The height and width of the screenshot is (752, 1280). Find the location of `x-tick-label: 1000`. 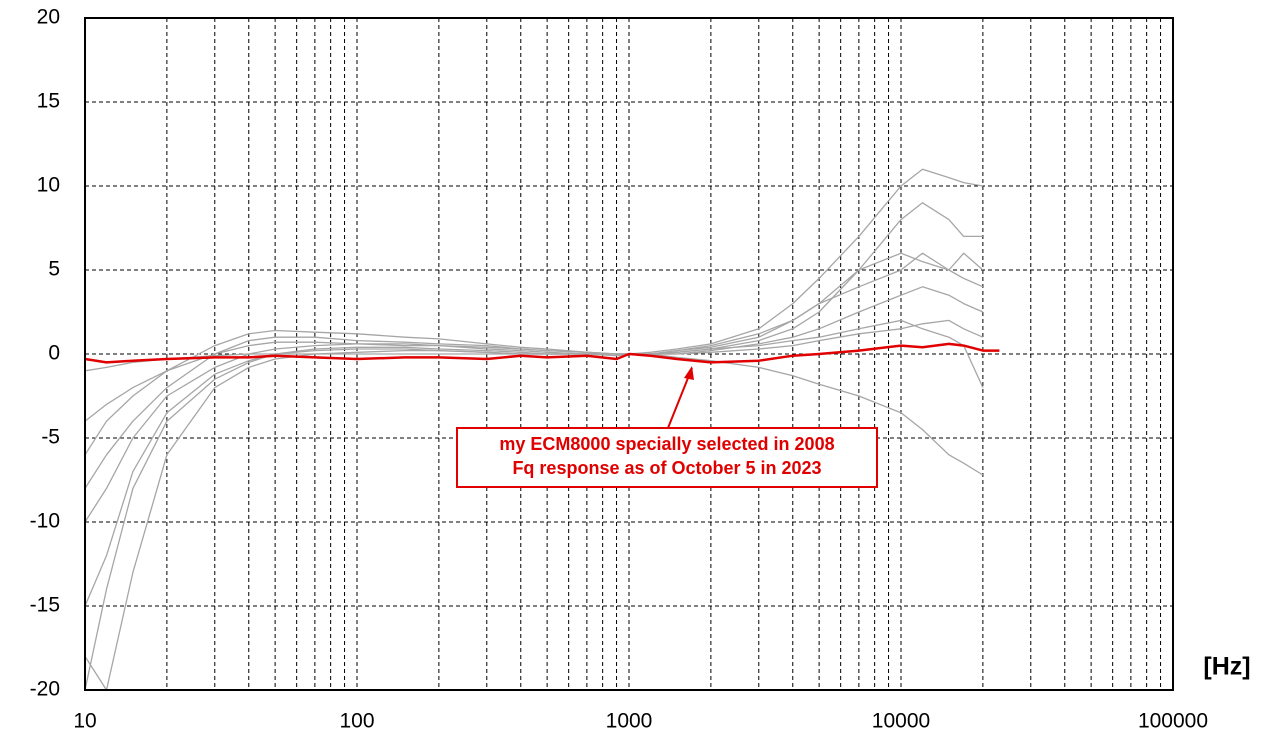

x-tick-label: 1000 is located at coordinates (629, 721).